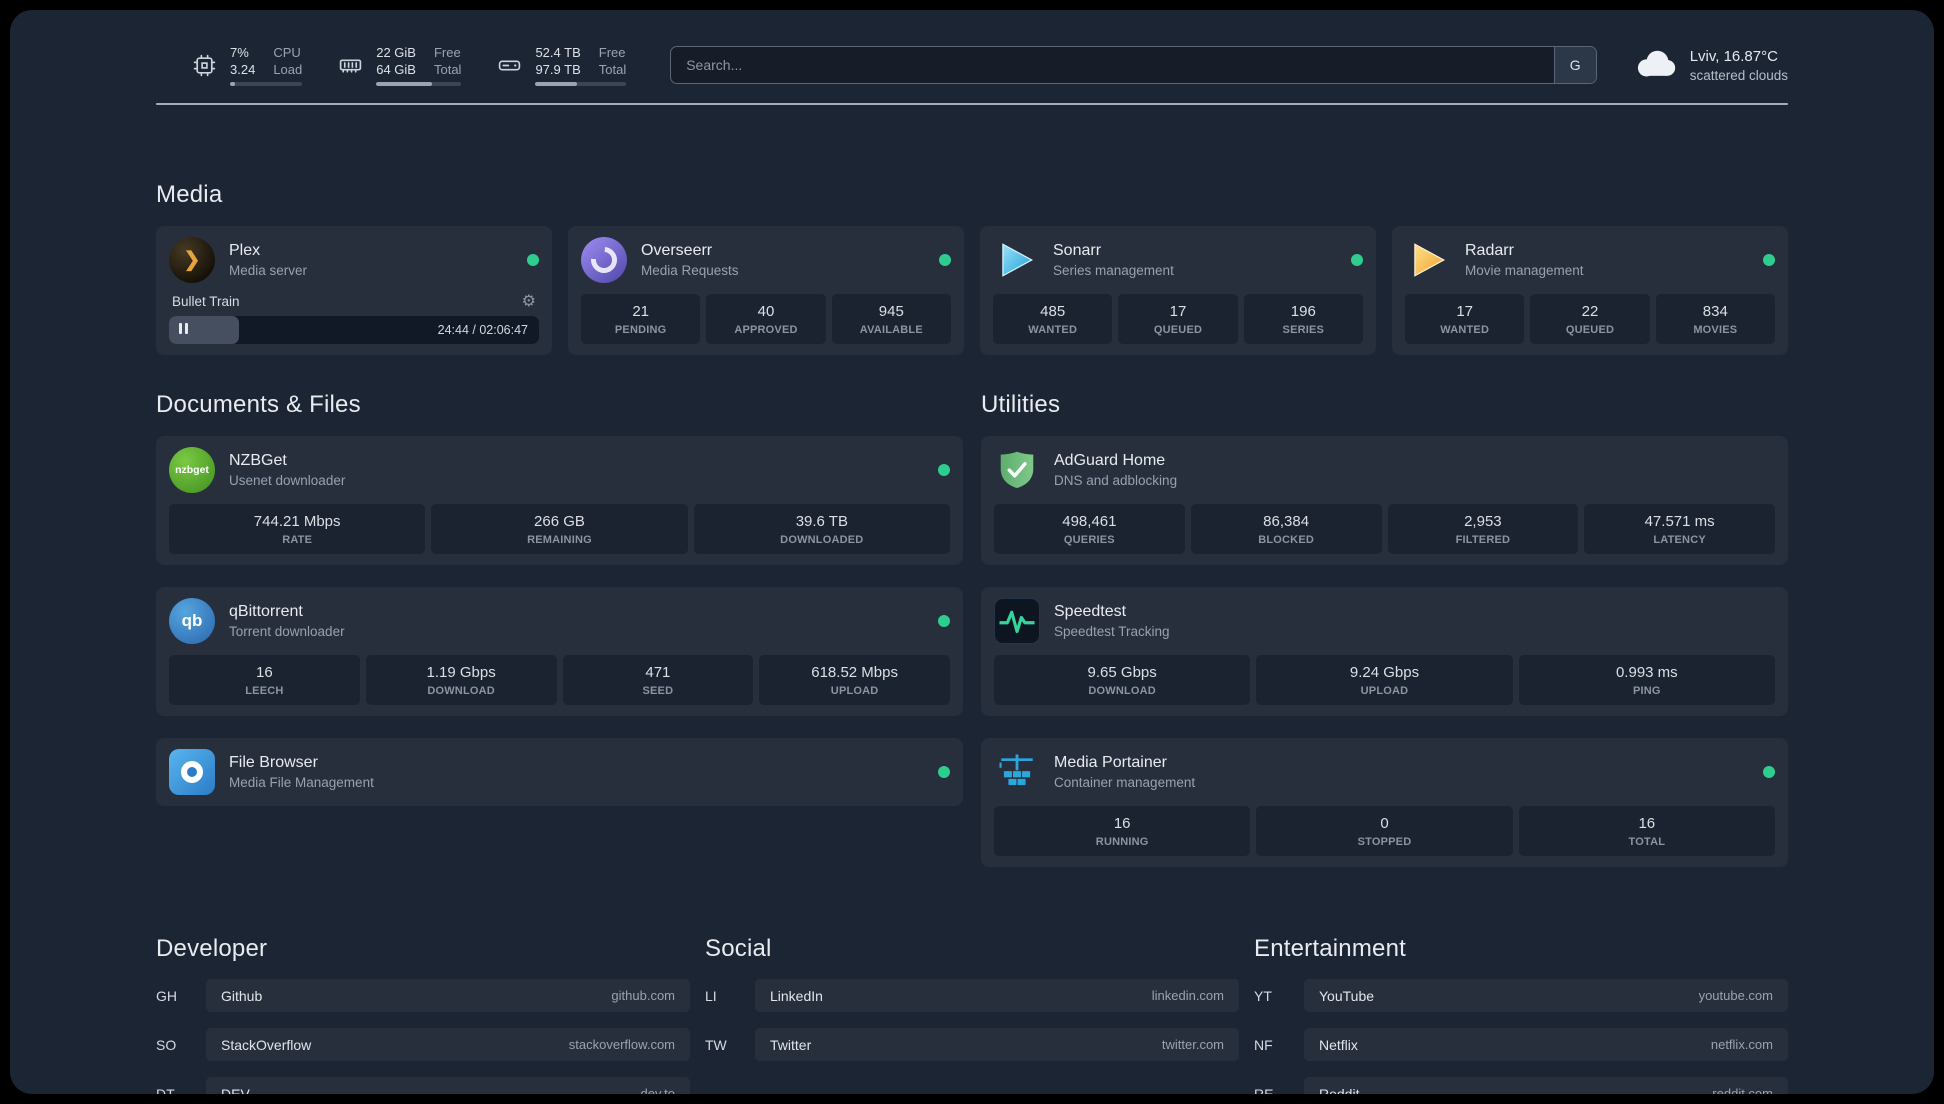 The image size is (1944, 1104). Describe the element at coordinates (1178, 330) in the screenshot. I see `stat-label: QUEUED` at that location.